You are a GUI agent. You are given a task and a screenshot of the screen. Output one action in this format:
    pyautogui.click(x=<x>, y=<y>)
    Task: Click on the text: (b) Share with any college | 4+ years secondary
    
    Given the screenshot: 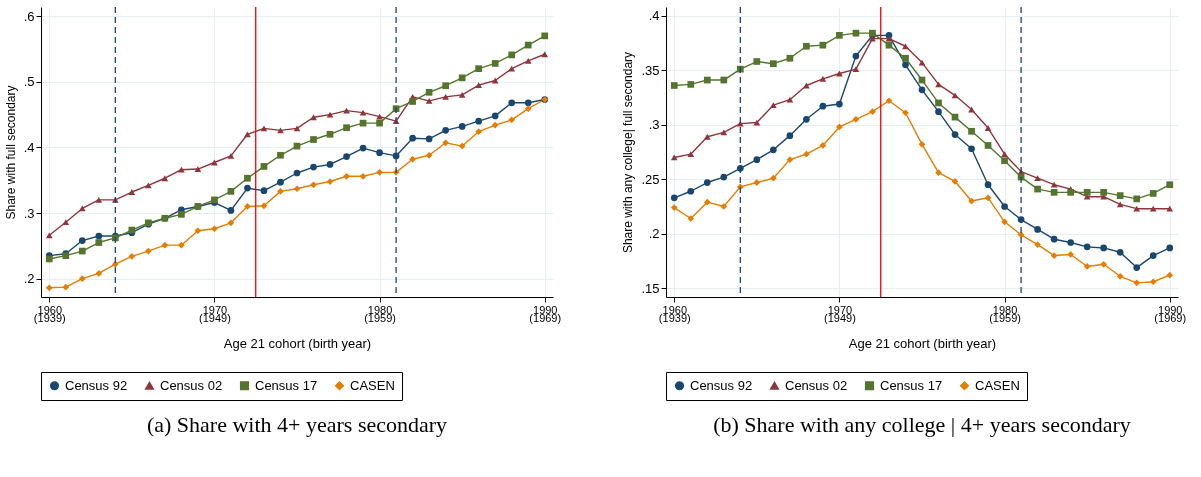 What is the action you would take?
    pyautogui.click(x=922, y=424)
    